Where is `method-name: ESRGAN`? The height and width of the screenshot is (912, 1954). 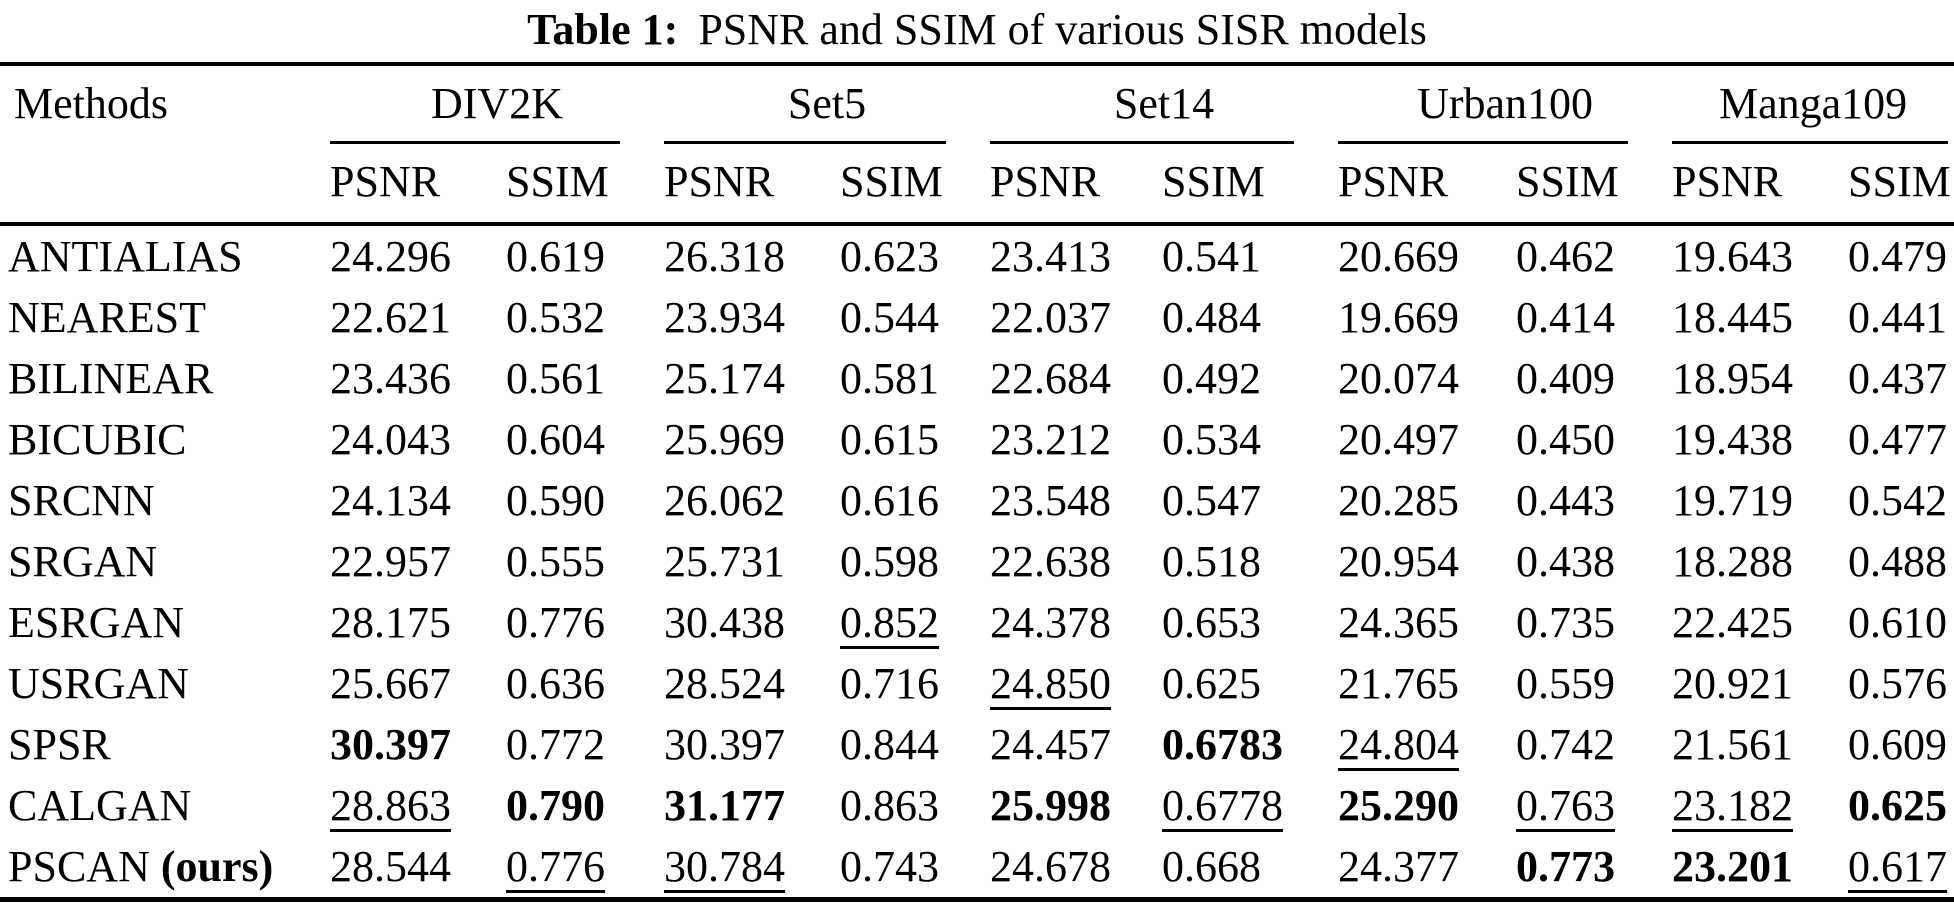
method-name: ESRGAN is located at coordinates (96, 623).